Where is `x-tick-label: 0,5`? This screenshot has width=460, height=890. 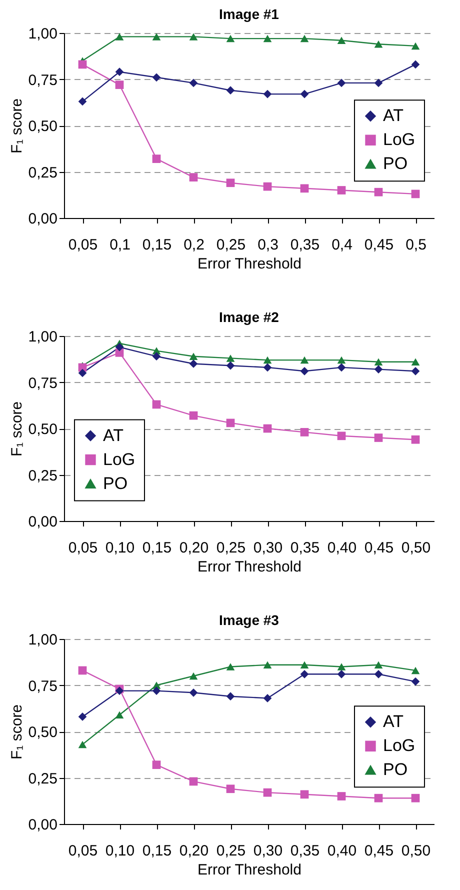
x-tick-label: 0,5 is located at coordinates (416, 245).